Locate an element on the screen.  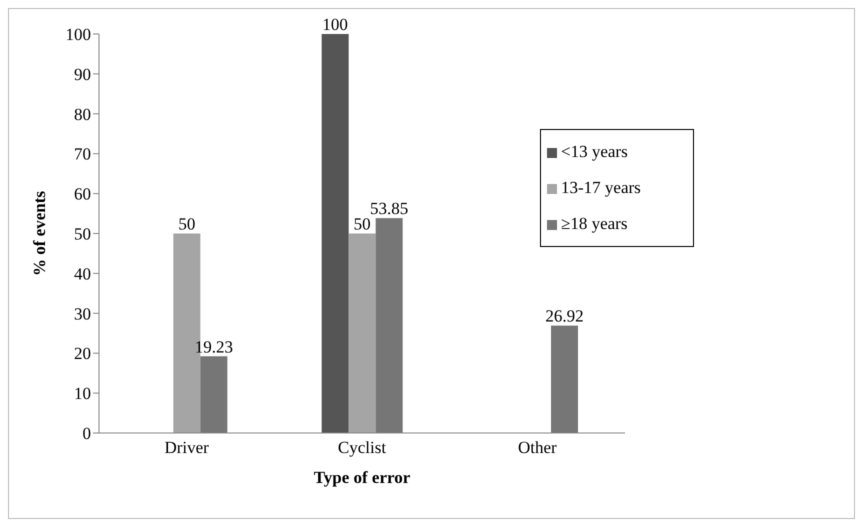
y-tick-label: 60 is located at coordinates (82, 194).